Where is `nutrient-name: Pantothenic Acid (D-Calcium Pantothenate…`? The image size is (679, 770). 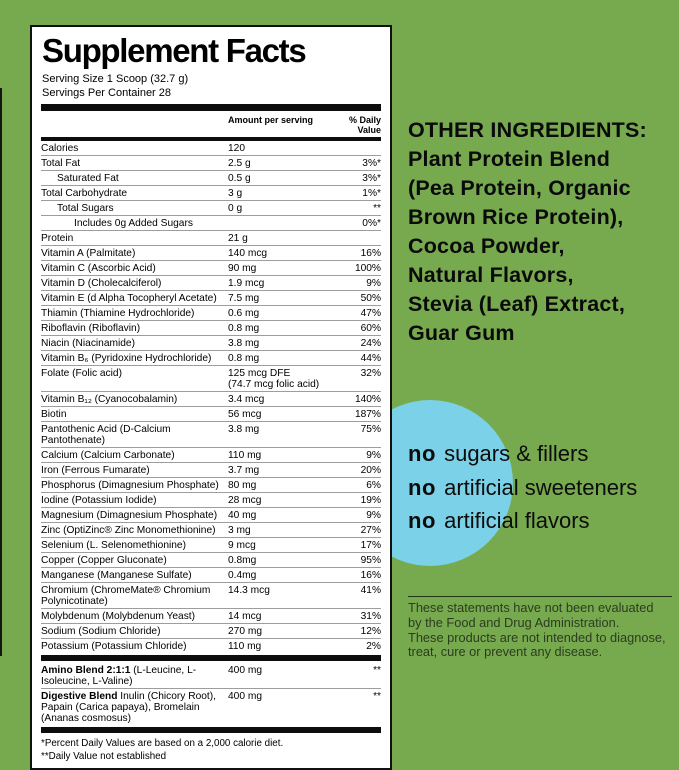
nutrient-name: Pantothenic Acid (D-Calcium Pantothenate… is located at coordinates (106, 434).